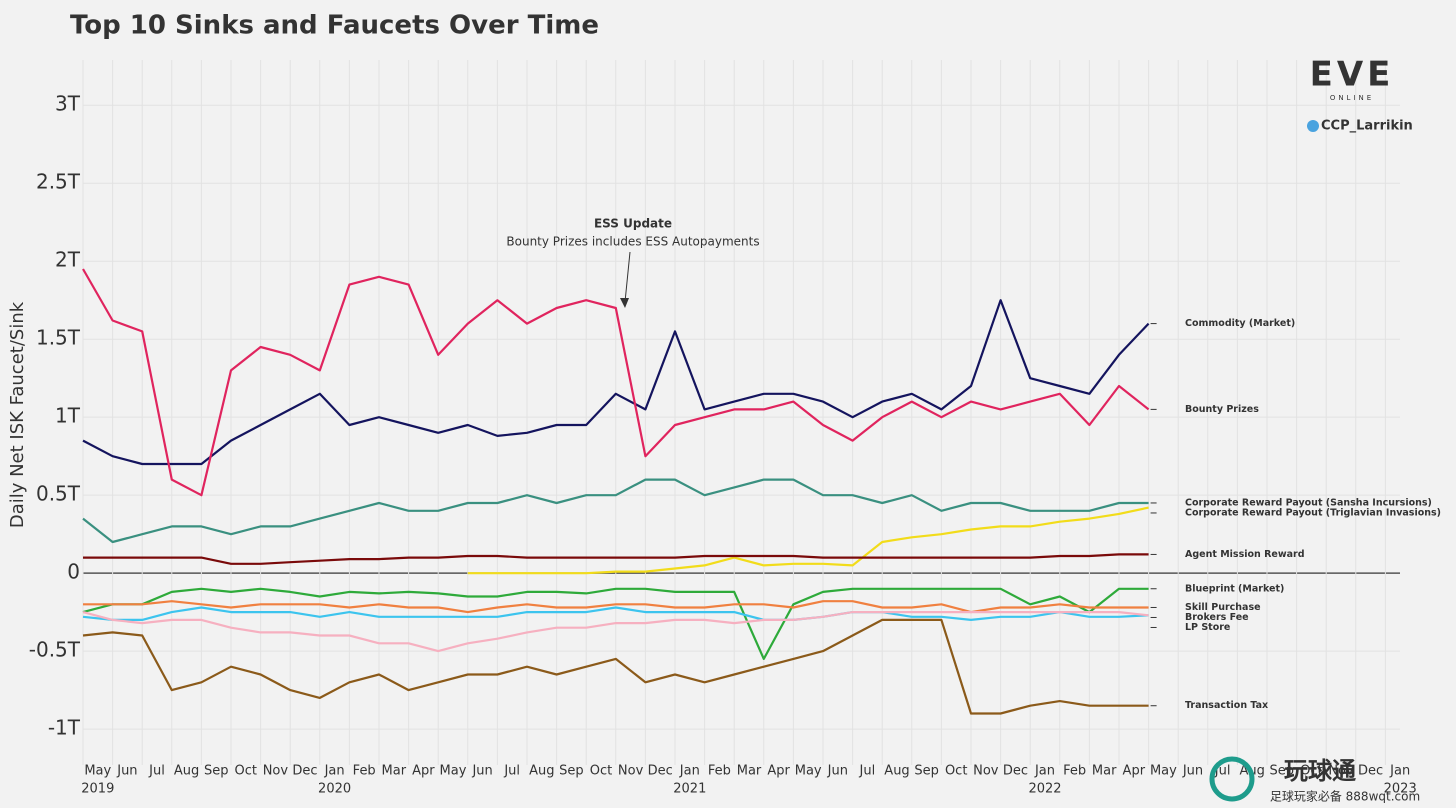  Describe the element at coordinates (1223, 607) in the screenshot. I see `series-label: Skill Purchase` at that location.